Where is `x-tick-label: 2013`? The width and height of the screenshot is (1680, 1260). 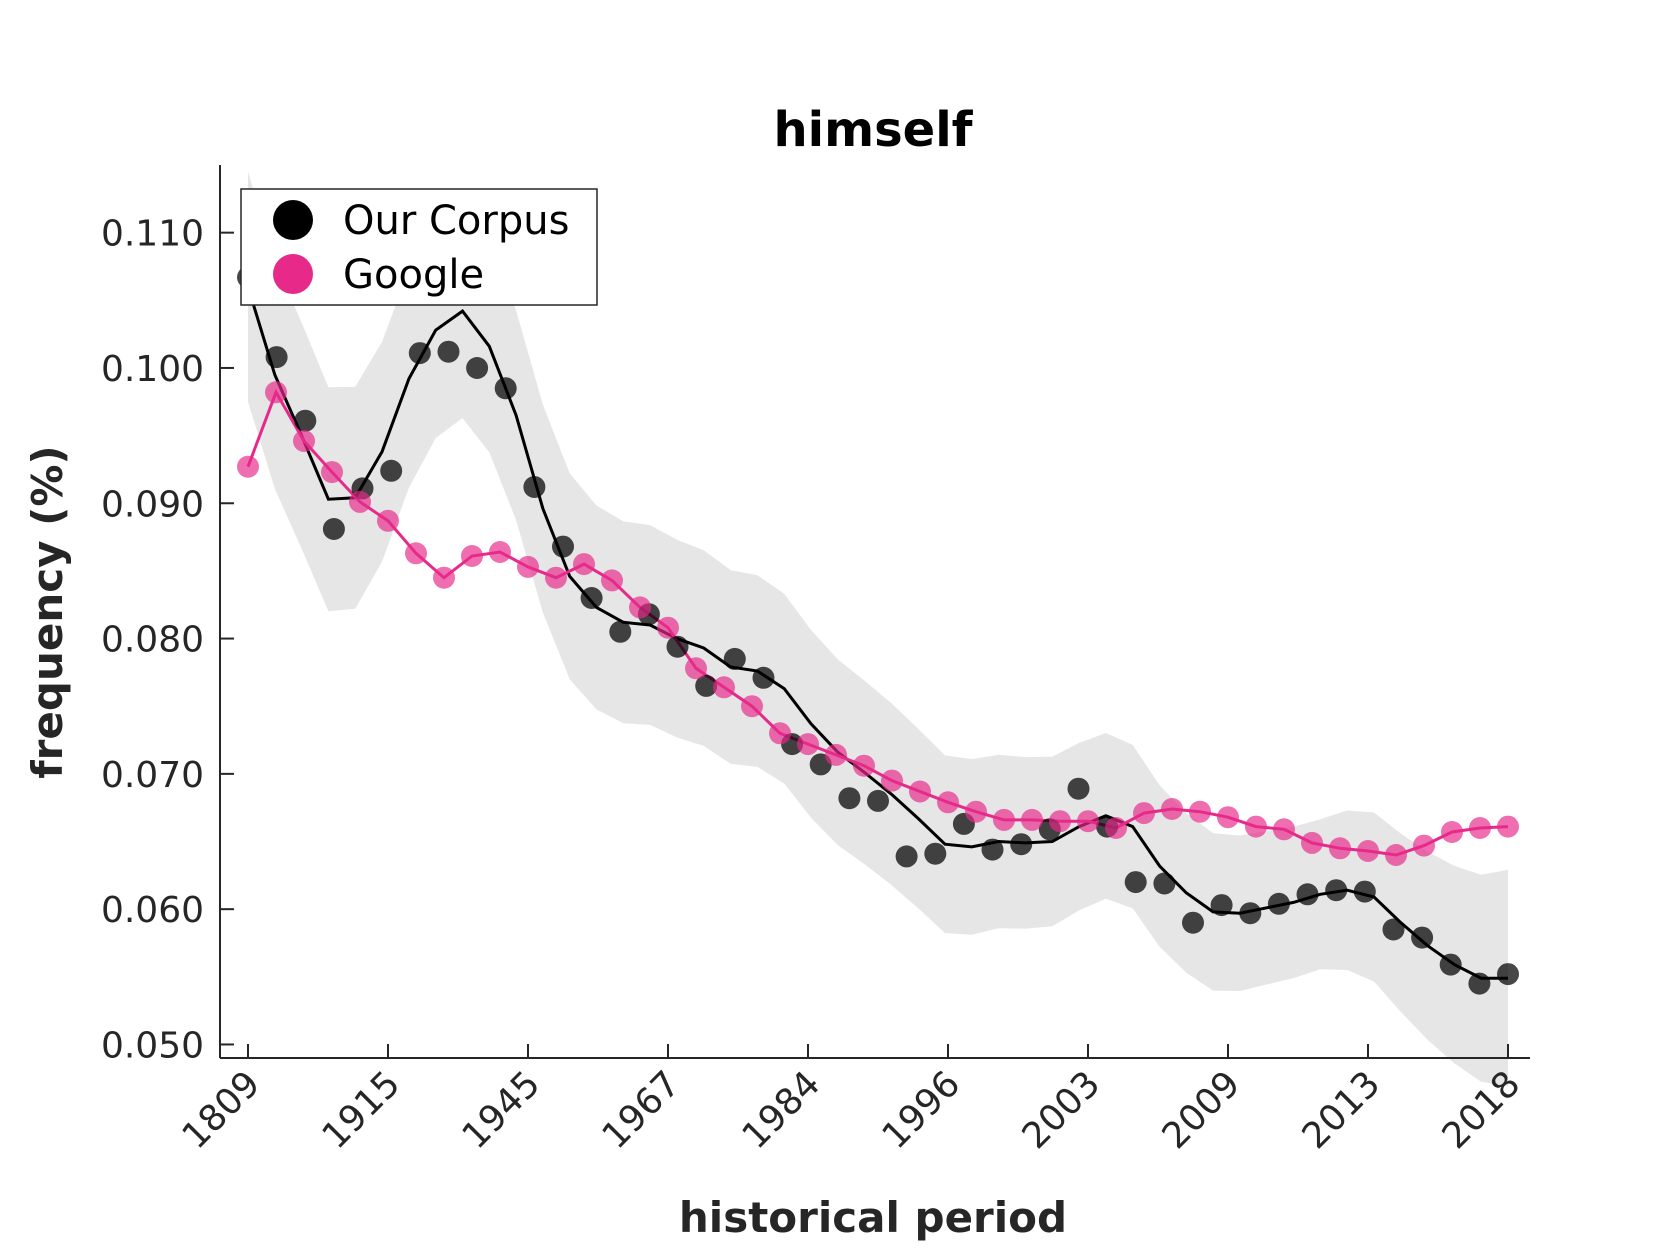
x-tick-label: 2013 is located at coordinates (1342, 1110).